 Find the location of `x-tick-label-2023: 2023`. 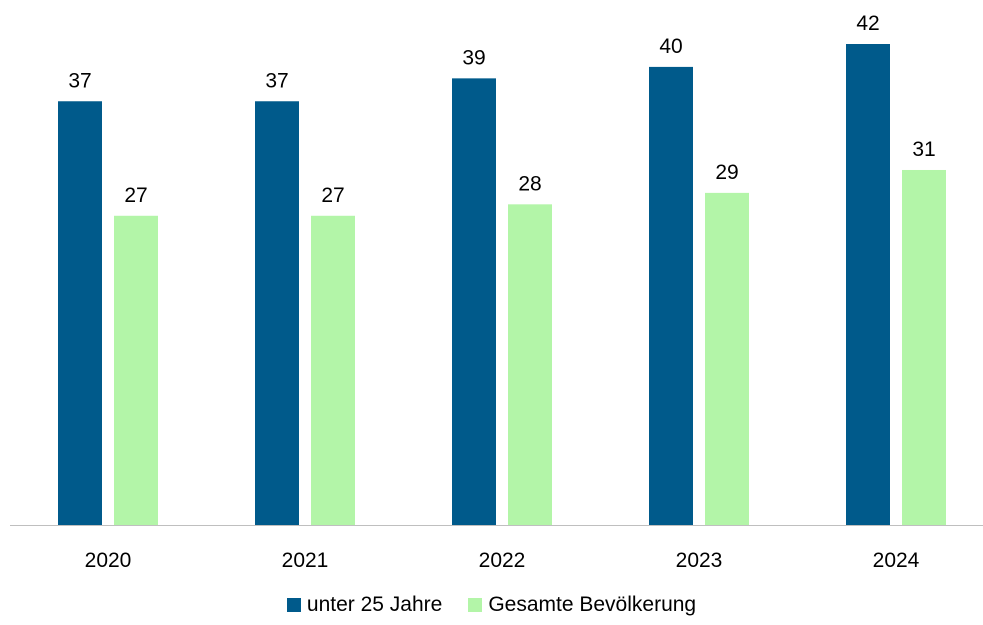

x-tick-label-2023: 2023 is located at coordinates (699, 560).